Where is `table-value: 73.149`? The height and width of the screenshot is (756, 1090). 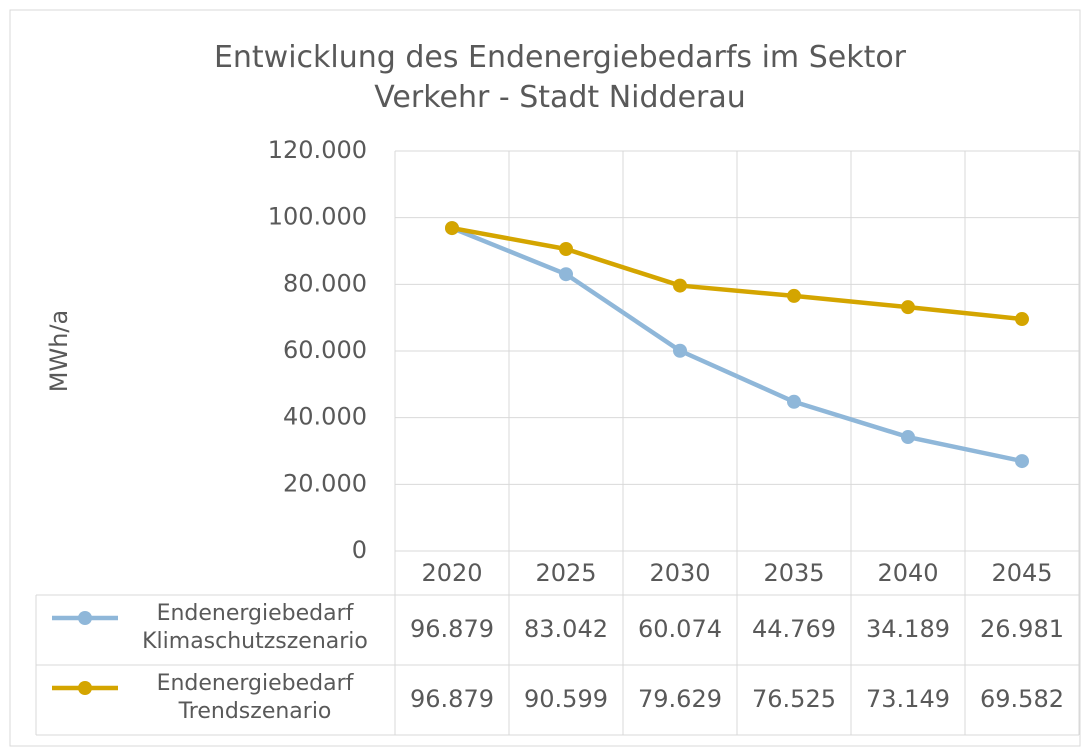
table-value: 73.149 is located at coordinates (908, 699).